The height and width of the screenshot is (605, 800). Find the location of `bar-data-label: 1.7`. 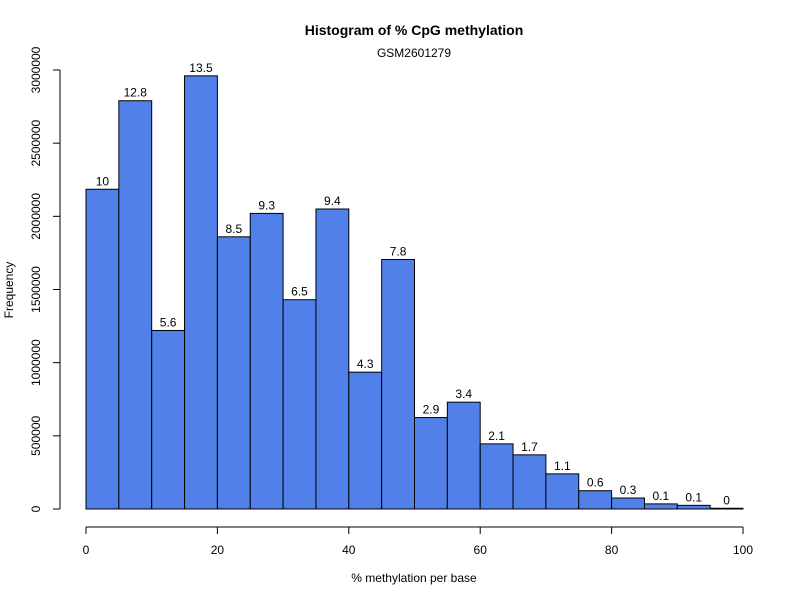

bar-data-label: 1.7 is located at coordinates (529, 447).